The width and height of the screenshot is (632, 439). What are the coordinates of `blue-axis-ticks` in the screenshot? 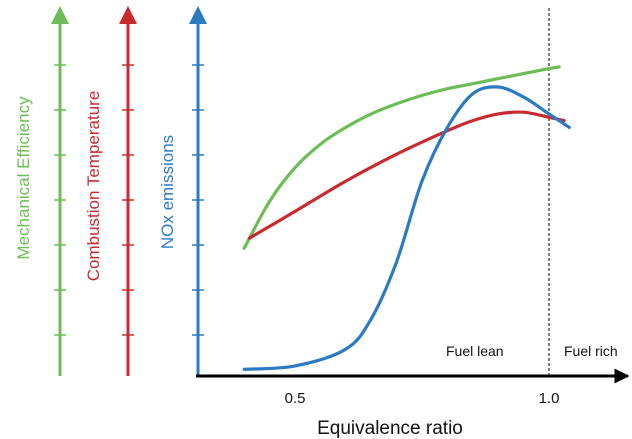 It's located at (198, 200).